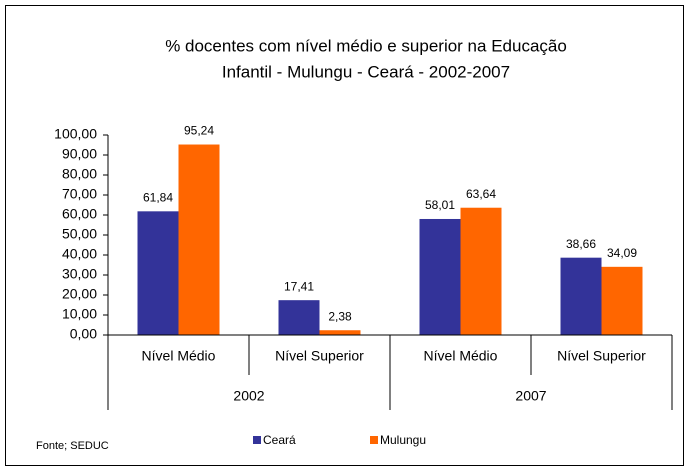  What do you see at coordinates (79, 294) in the screenshot?
I see `y-tick-label: 20,00` at bounding box center [79, 294].